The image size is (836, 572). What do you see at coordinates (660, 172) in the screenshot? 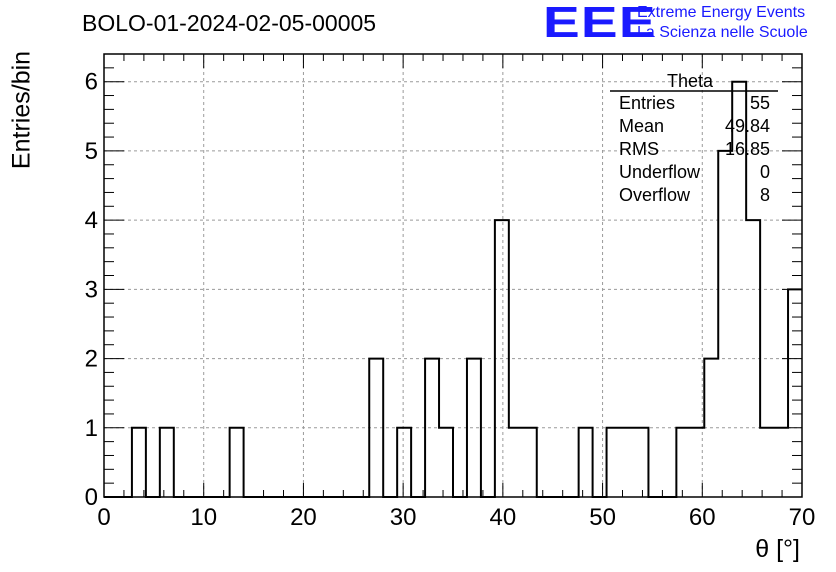
I see `stats-label-underflow: Underflow` at bounding box center [660, 172].